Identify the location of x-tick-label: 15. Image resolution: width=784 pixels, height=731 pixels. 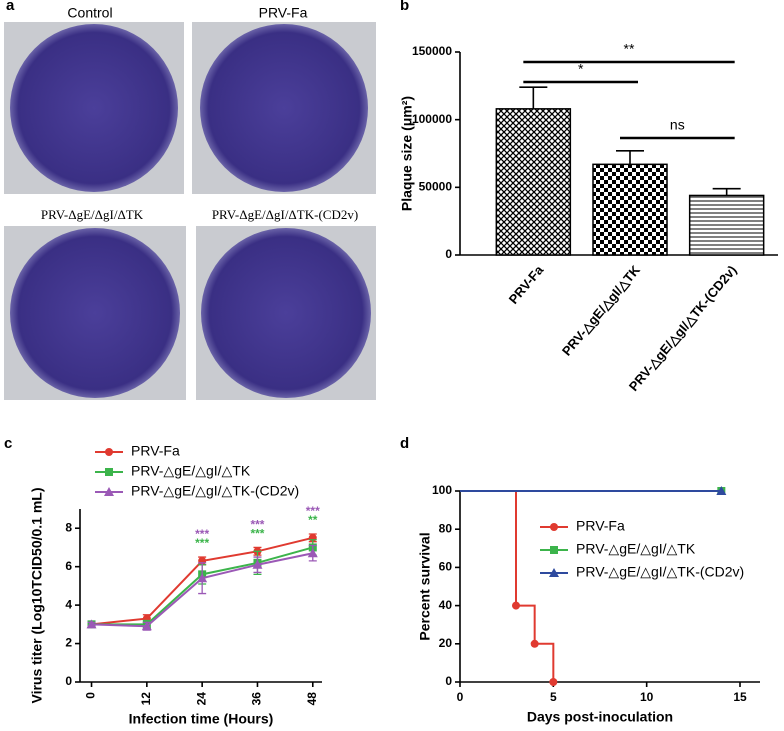
(740, 697).